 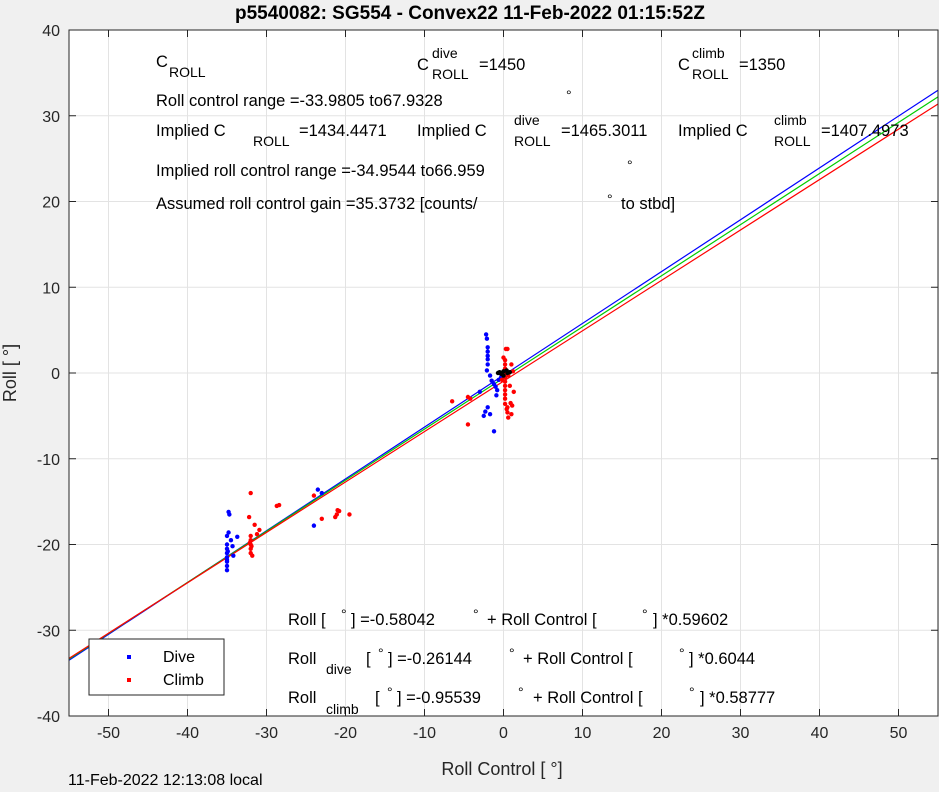 I want to click on x-tick-label: 0, so click(x=503, y=733).